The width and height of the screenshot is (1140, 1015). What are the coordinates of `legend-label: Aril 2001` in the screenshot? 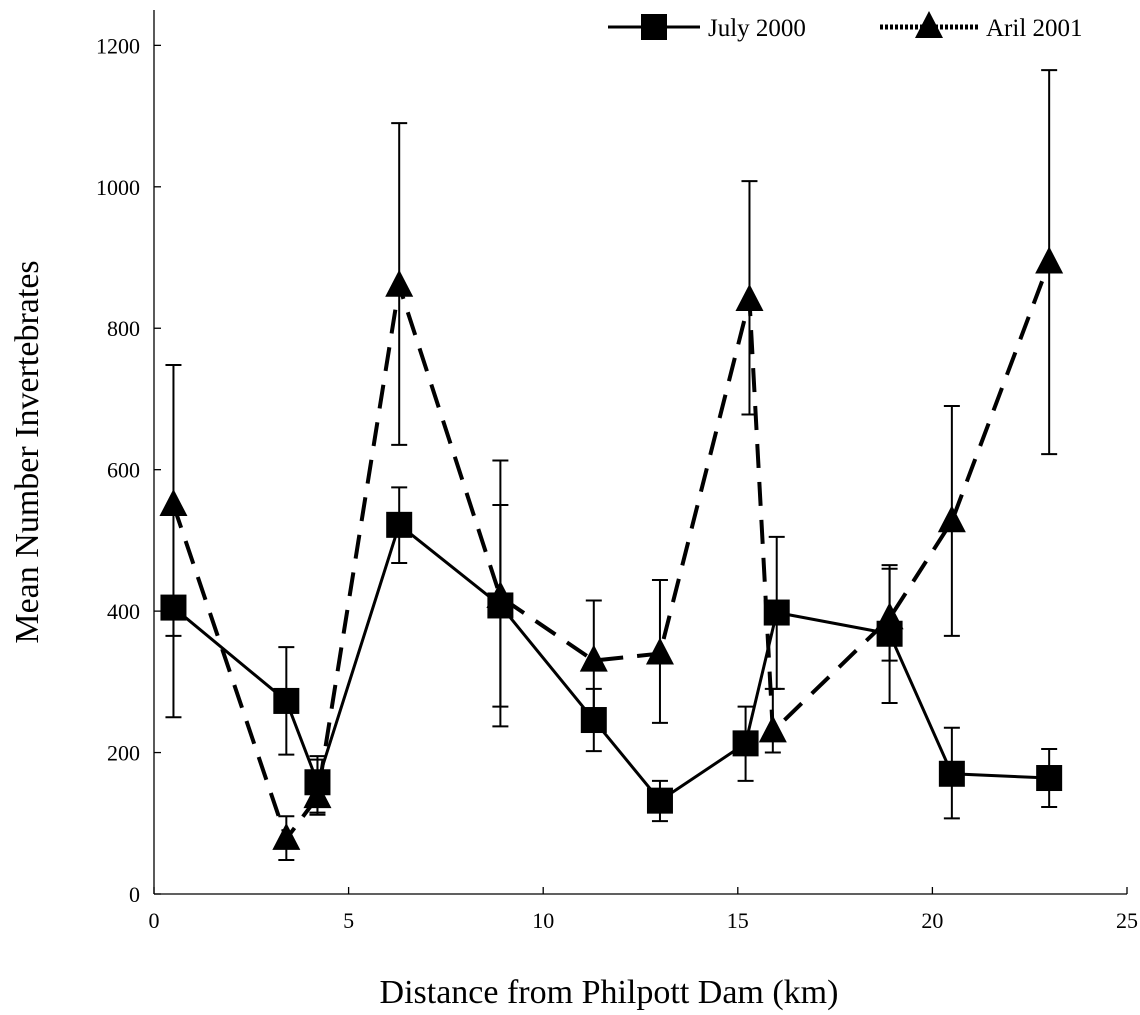 It's located at (1034, 28).